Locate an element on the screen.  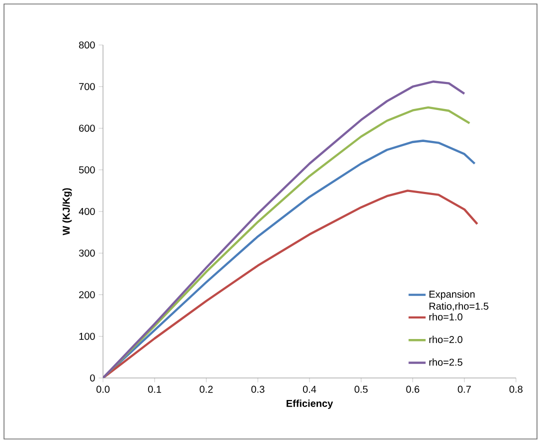
x-tick-label: 0.4 is located at coordinates (309, 389).